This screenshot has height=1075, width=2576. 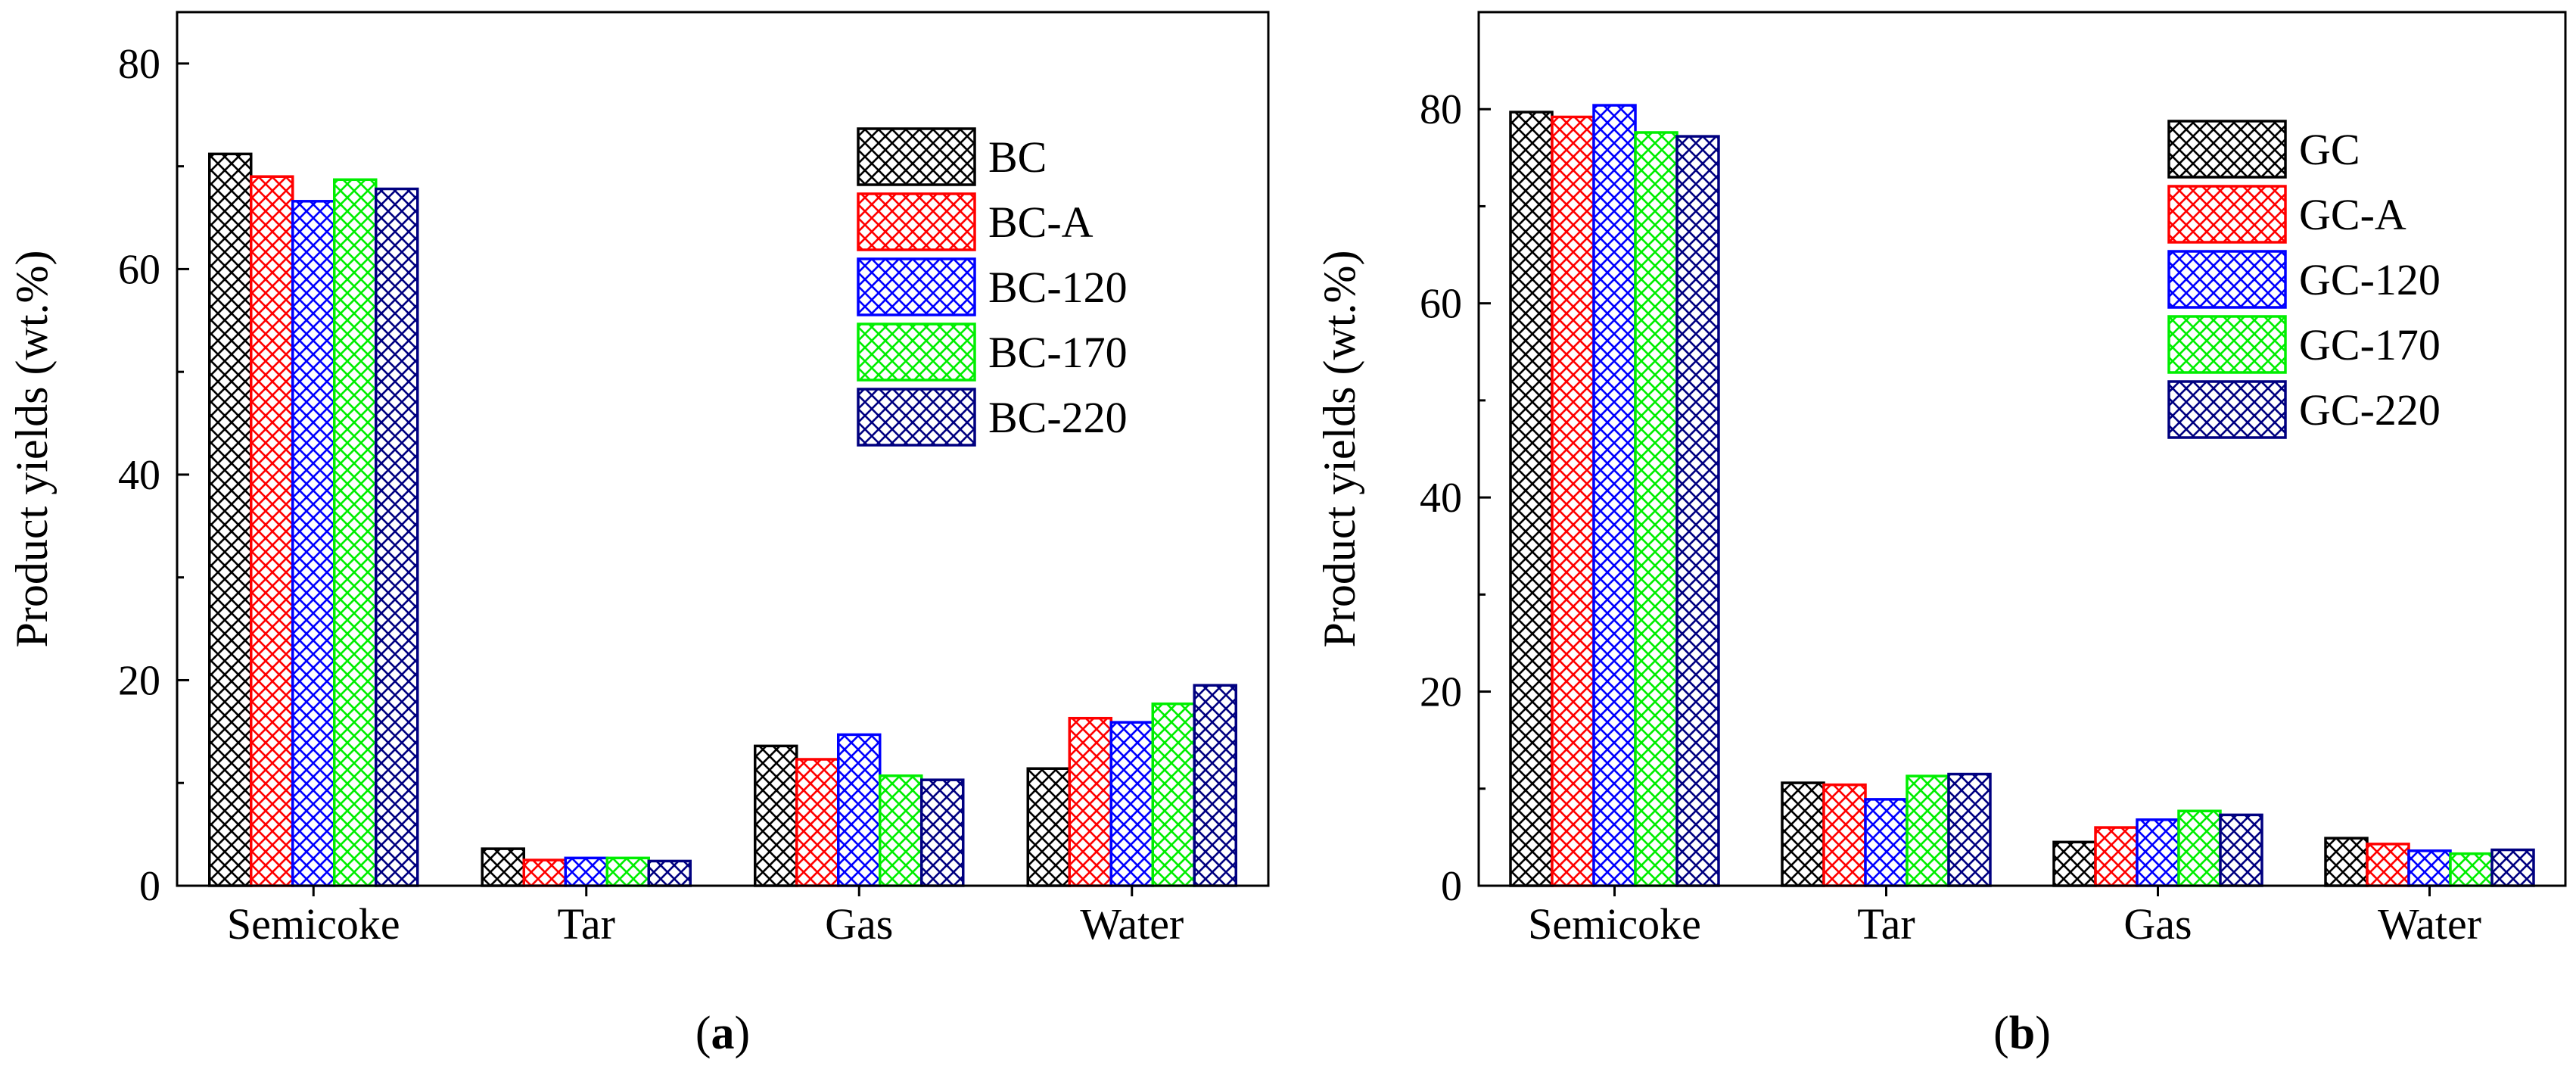 What do you see at coordinates (2199, 848) in the screenshot?
I see `bar-gc-170-gas` at bounding box center [2199, 848].